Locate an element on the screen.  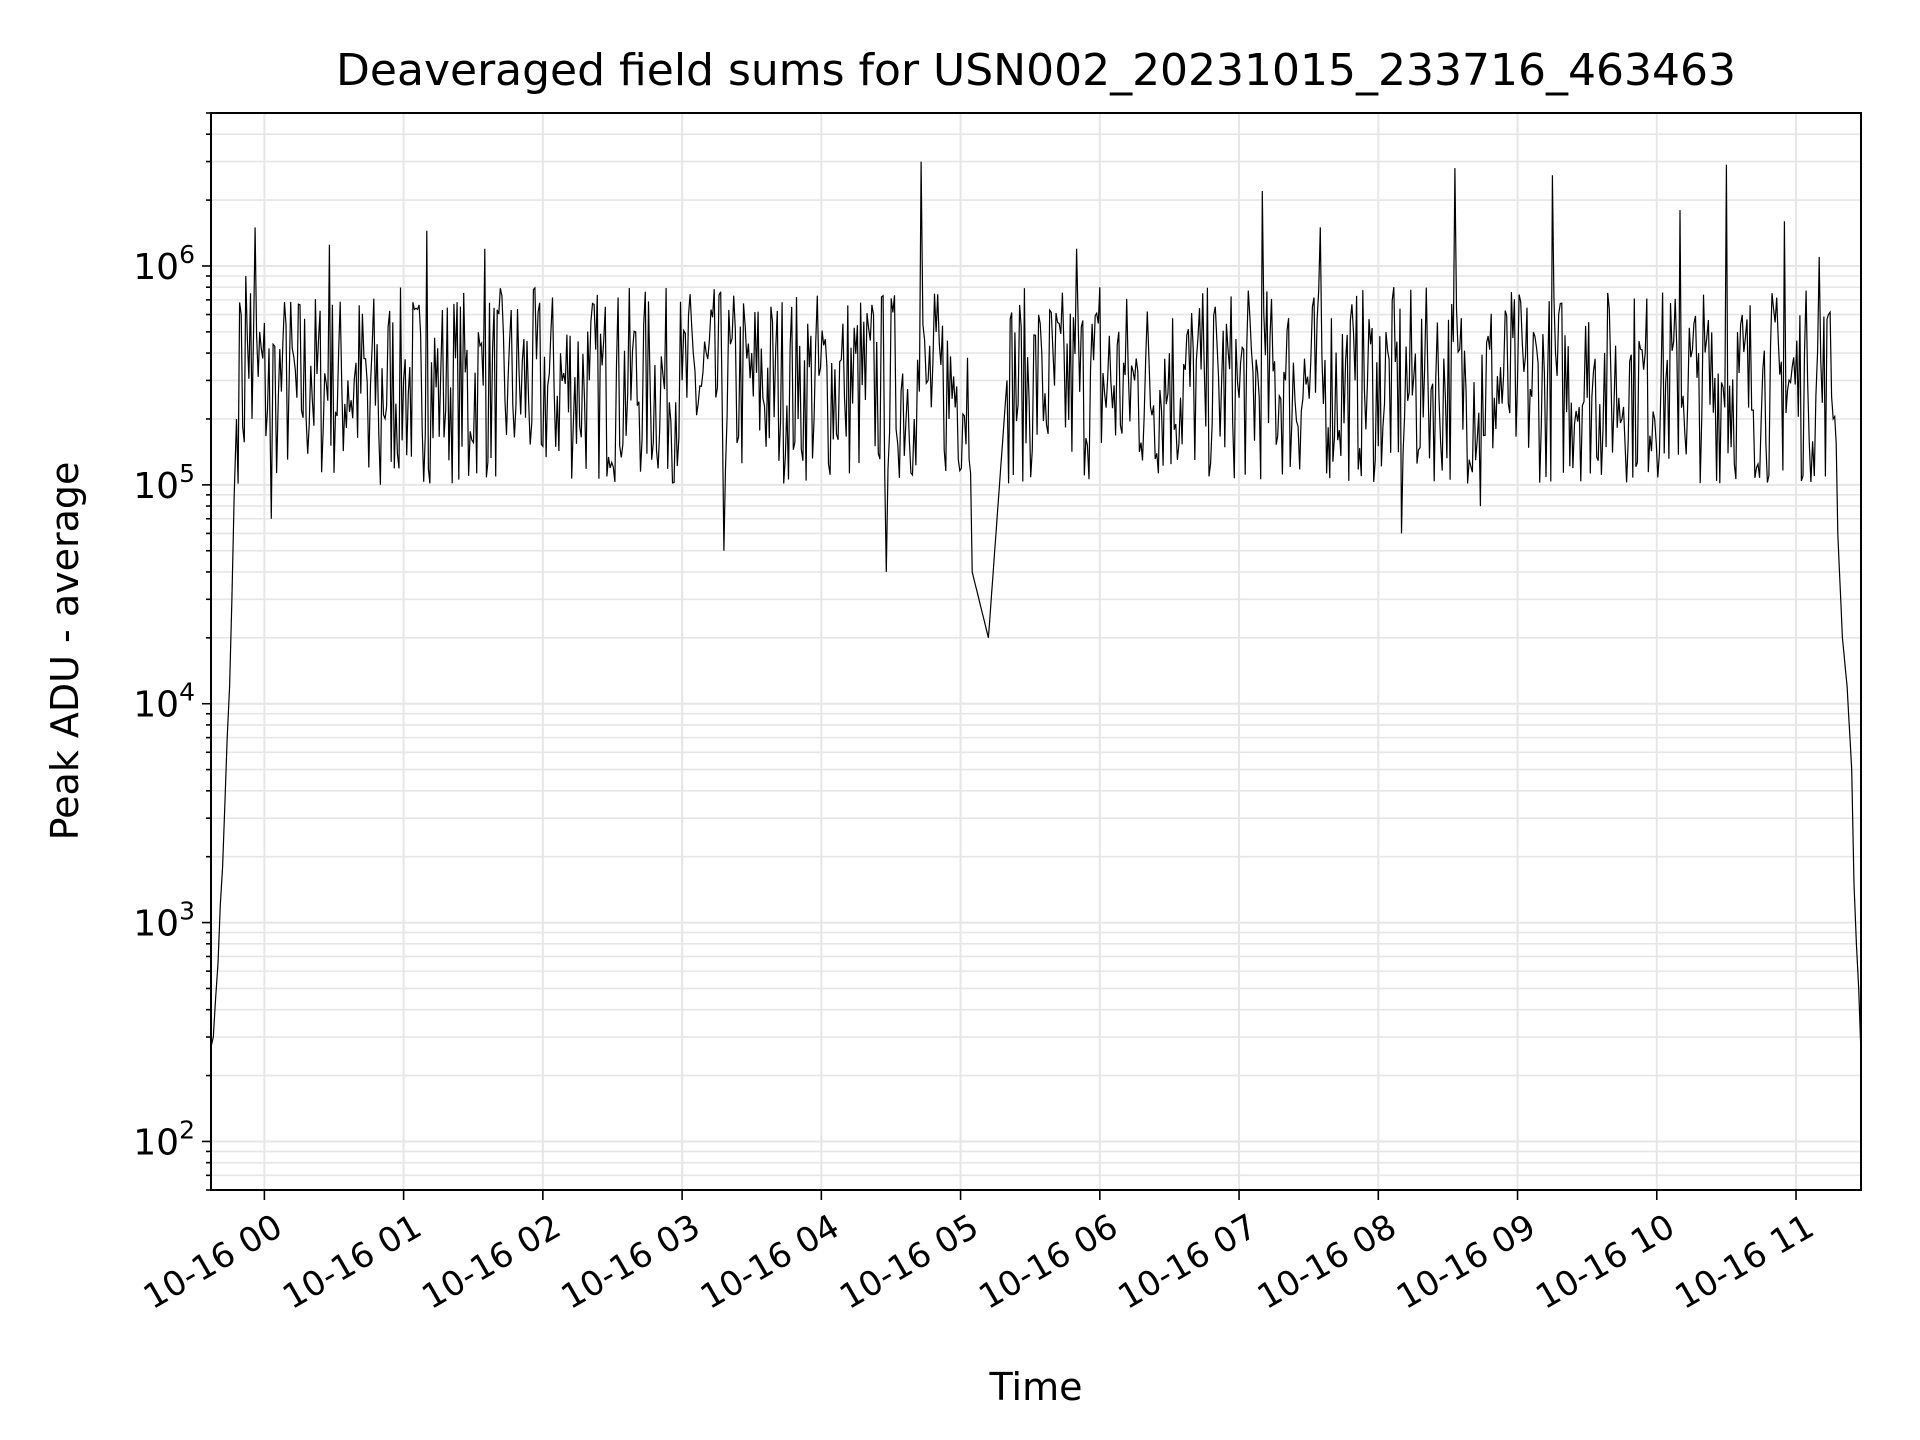
y-tick-label: 10² is located at coordinates (164, 1139).